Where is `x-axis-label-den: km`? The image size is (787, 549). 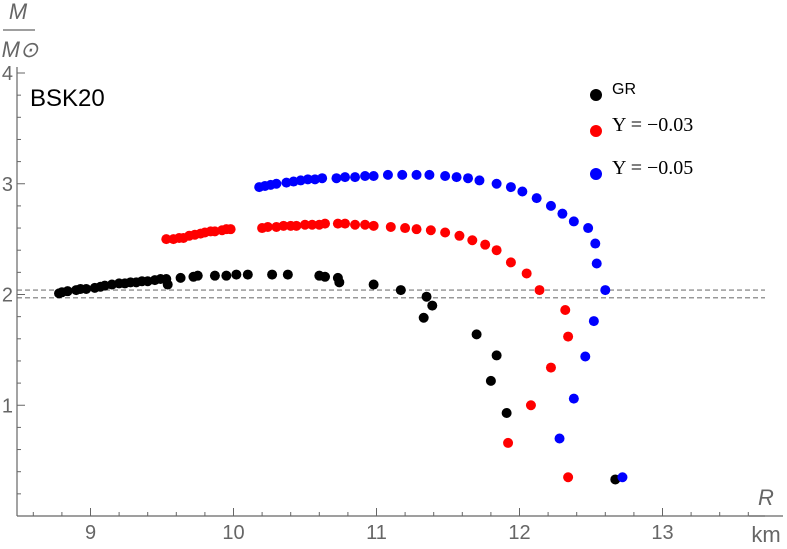 x-axis-label-den: km is located at coordinates (765, 534).